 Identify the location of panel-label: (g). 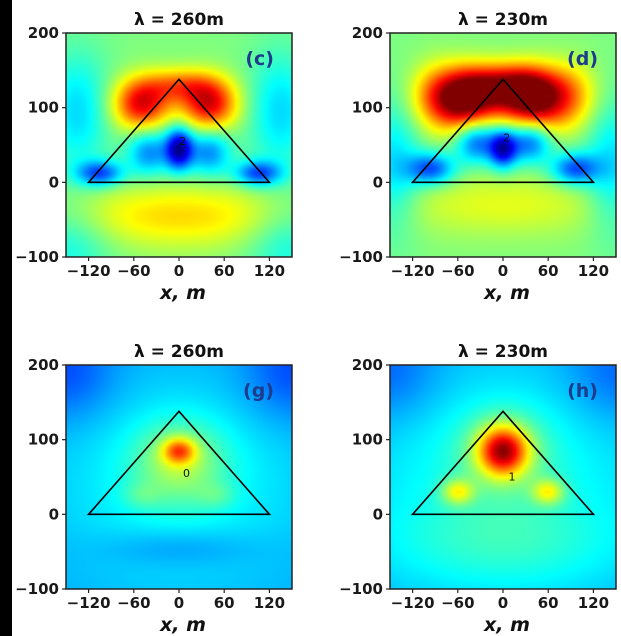
(258, 391).